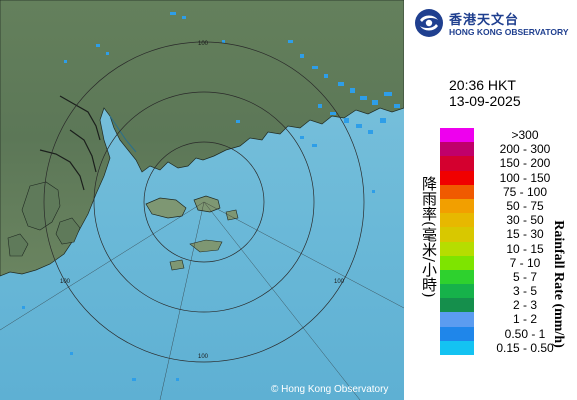 The height and width of the screenshot is (400, 577). What do you see at coordinates (429, 23) in the screenshot?
I see `hko-swirl-icon` at bounding box center [429, 23].